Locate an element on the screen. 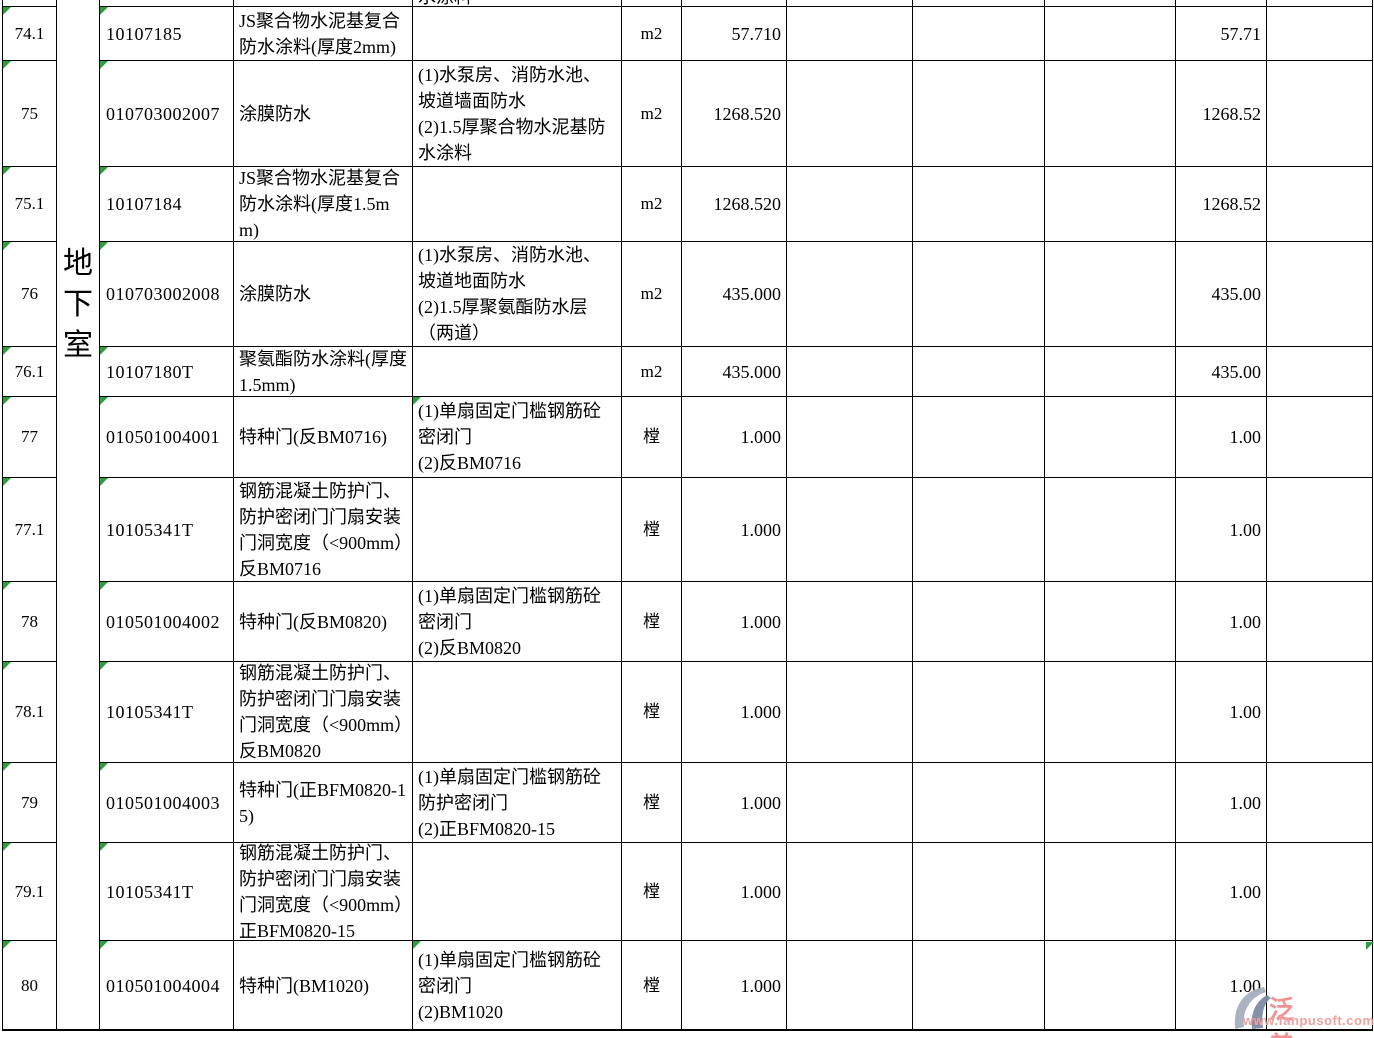 The height and width of the screenshot is (1038, 1374). cell-item-name: 特种门(反BM0716) is located at coordinates (323, 437).